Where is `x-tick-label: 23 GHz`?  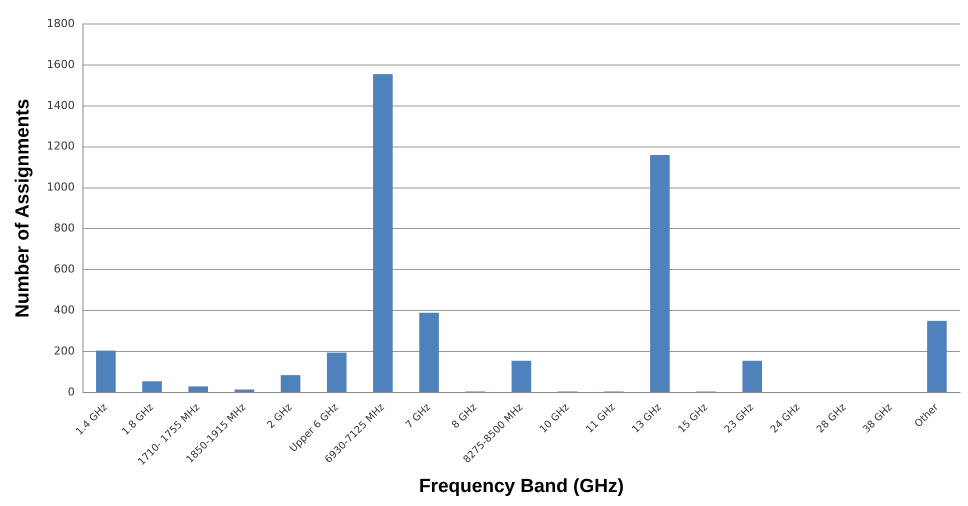 x-tick-label: 23 GHz is located at coordinates (739, 419).